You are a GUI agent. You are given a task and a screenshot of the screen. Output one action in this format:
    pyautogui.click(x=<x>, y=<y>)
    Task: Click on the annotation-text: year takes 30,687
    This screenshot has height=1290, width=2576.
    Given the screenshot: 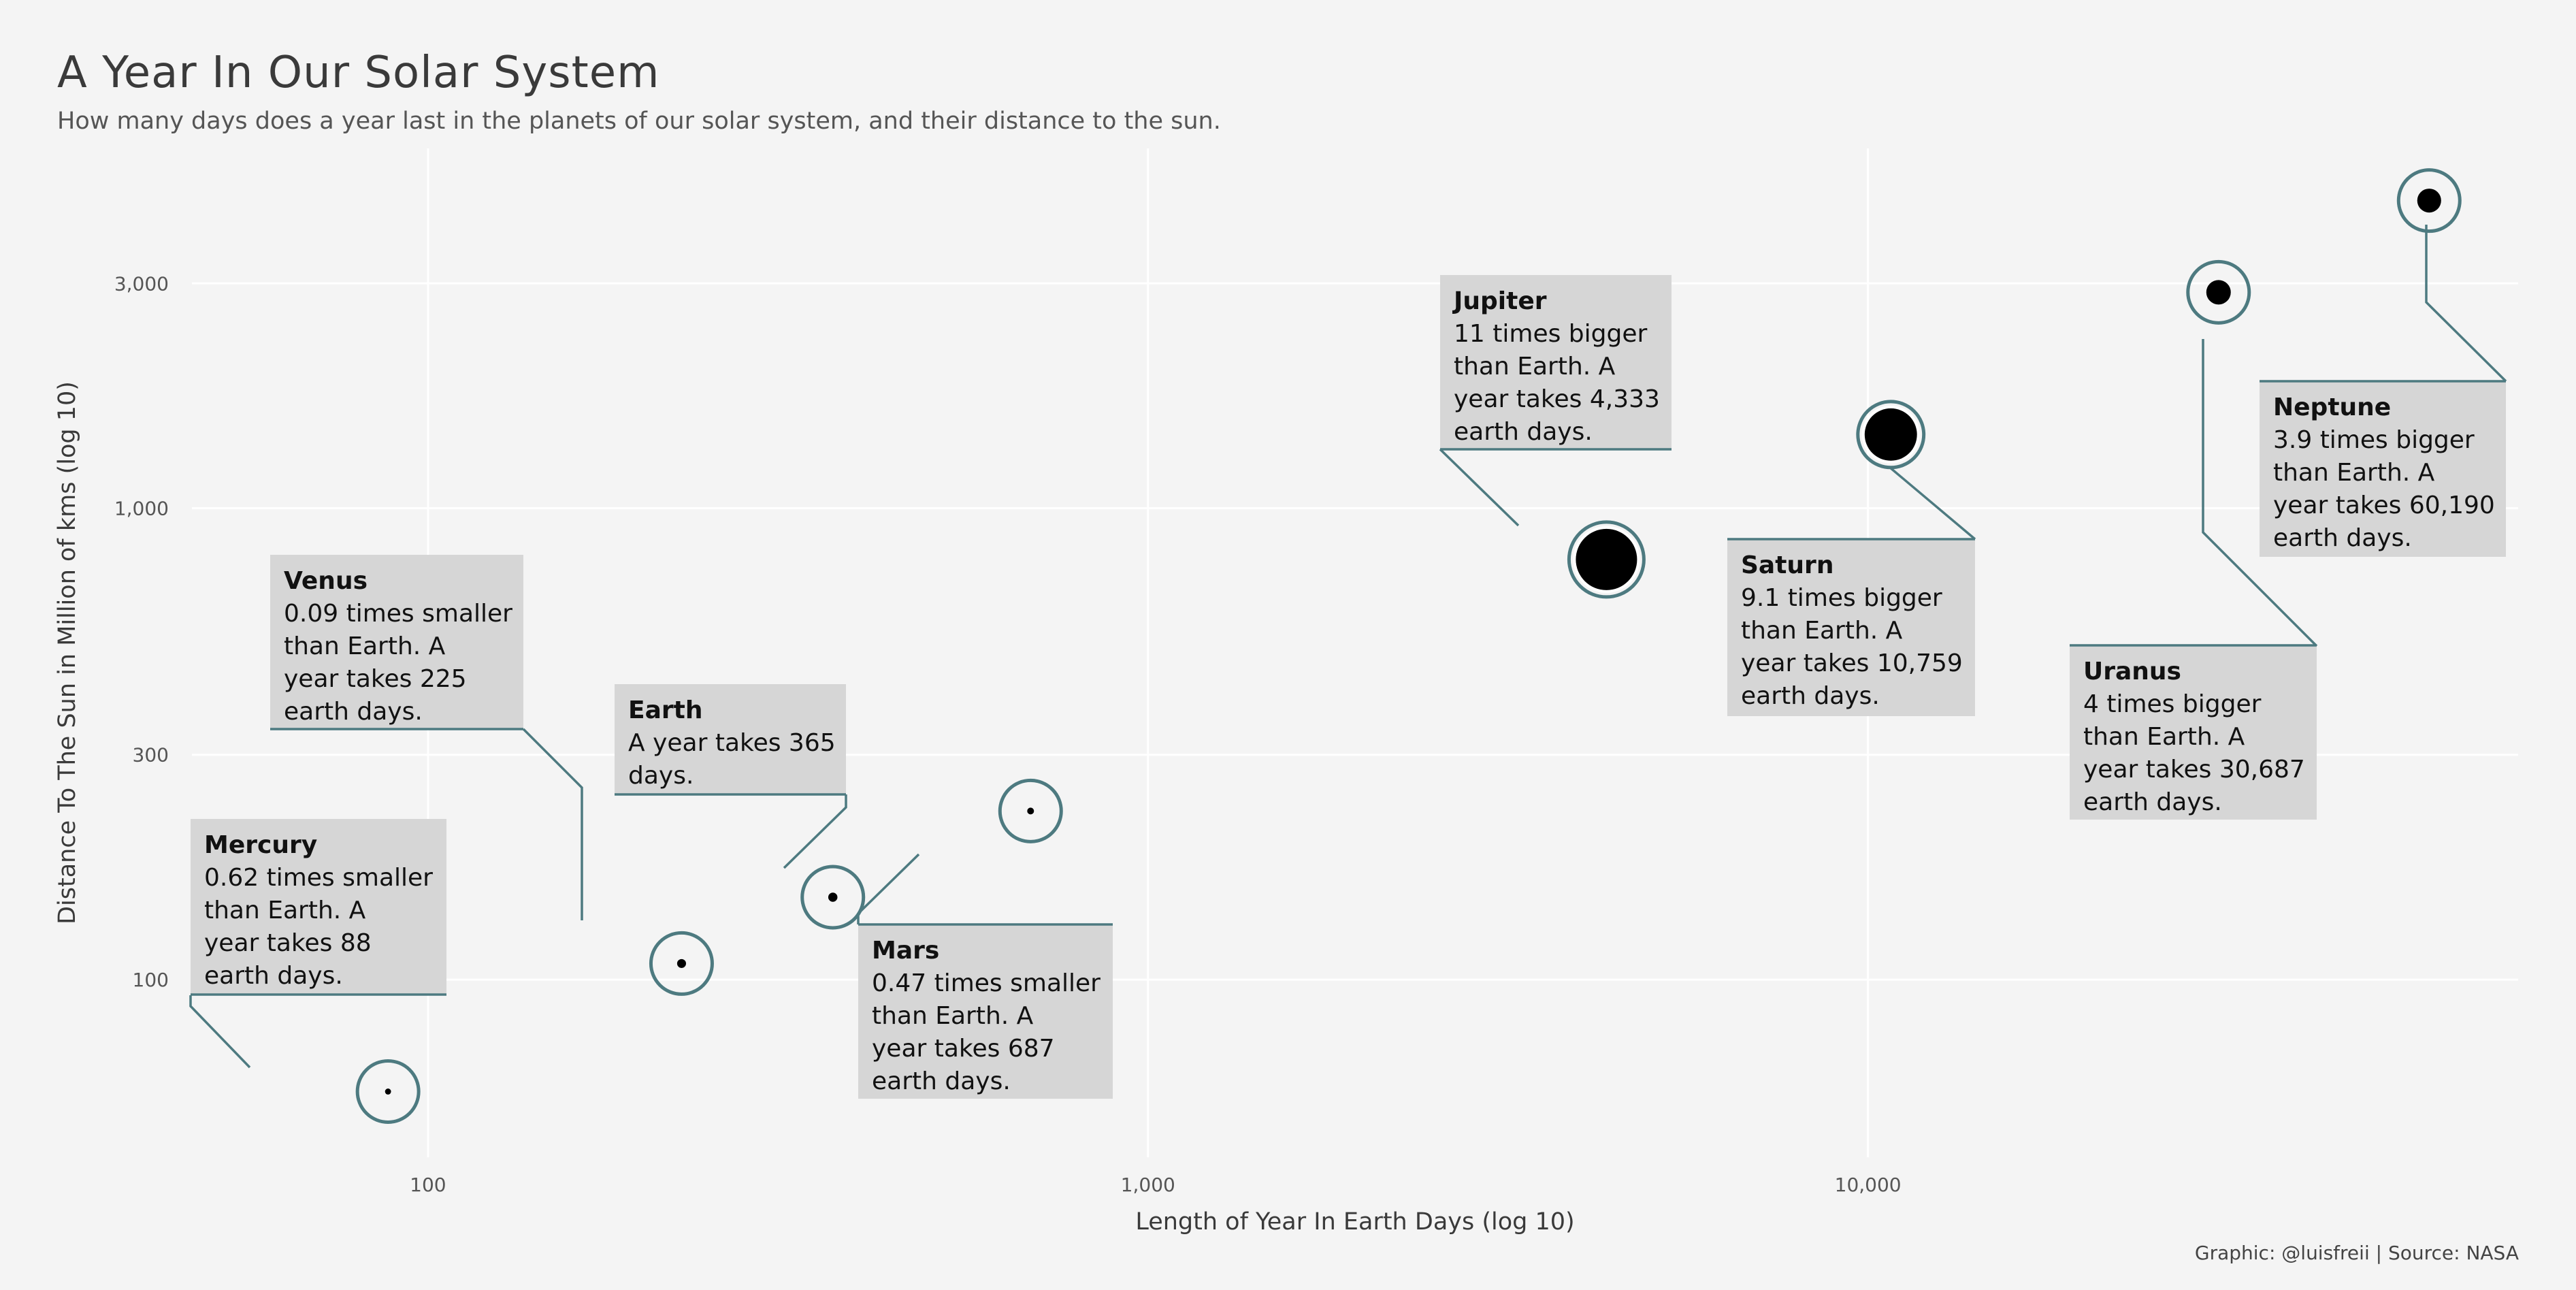 What is the action you would take?
    pyautogui.click(x=2194, y=770)
    